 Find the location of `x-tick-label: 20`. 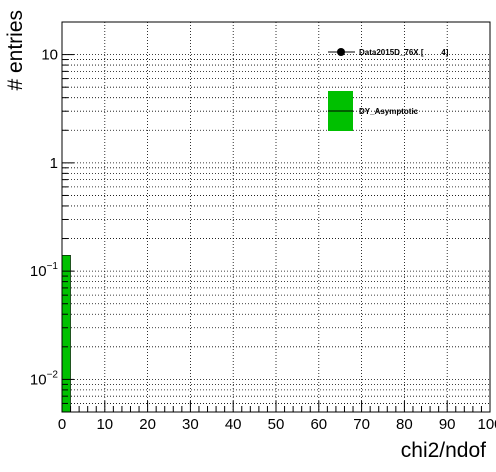

x-tick-label: 20 is located at coordinates (147, 424).